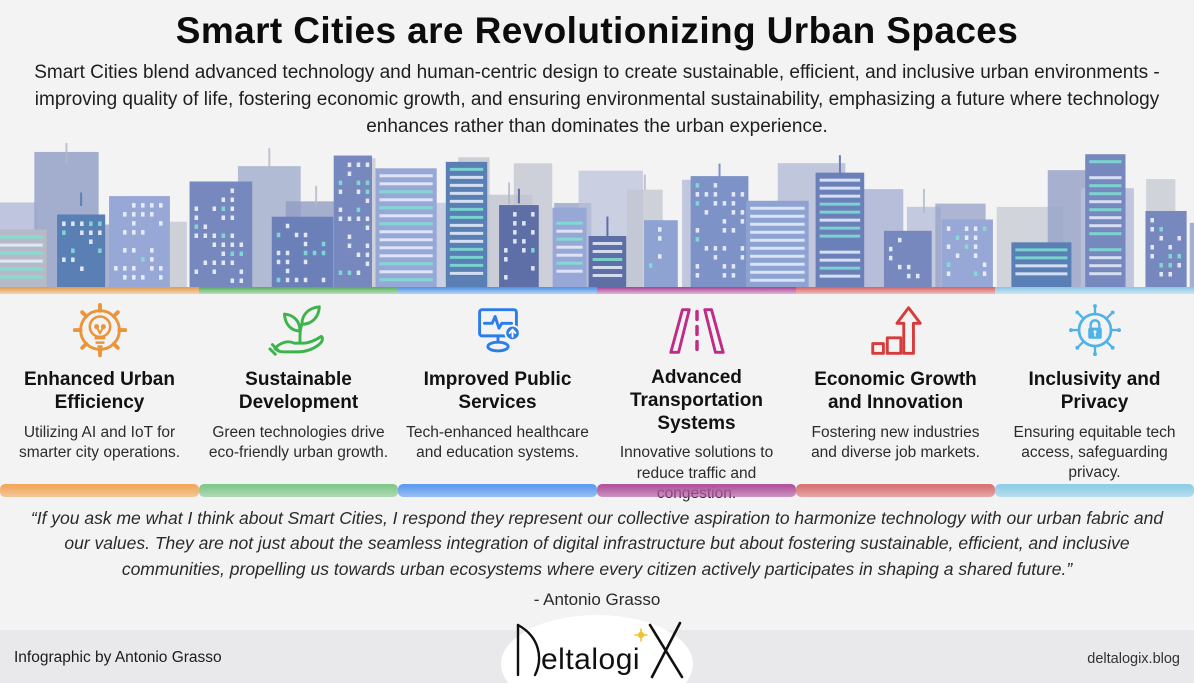 The height and width of the screenshot is (683, 1194). Describe the element at coordinates (597, 600) in the screenshot. I see `quote-attribution: - Antonio Grasso` at that location.